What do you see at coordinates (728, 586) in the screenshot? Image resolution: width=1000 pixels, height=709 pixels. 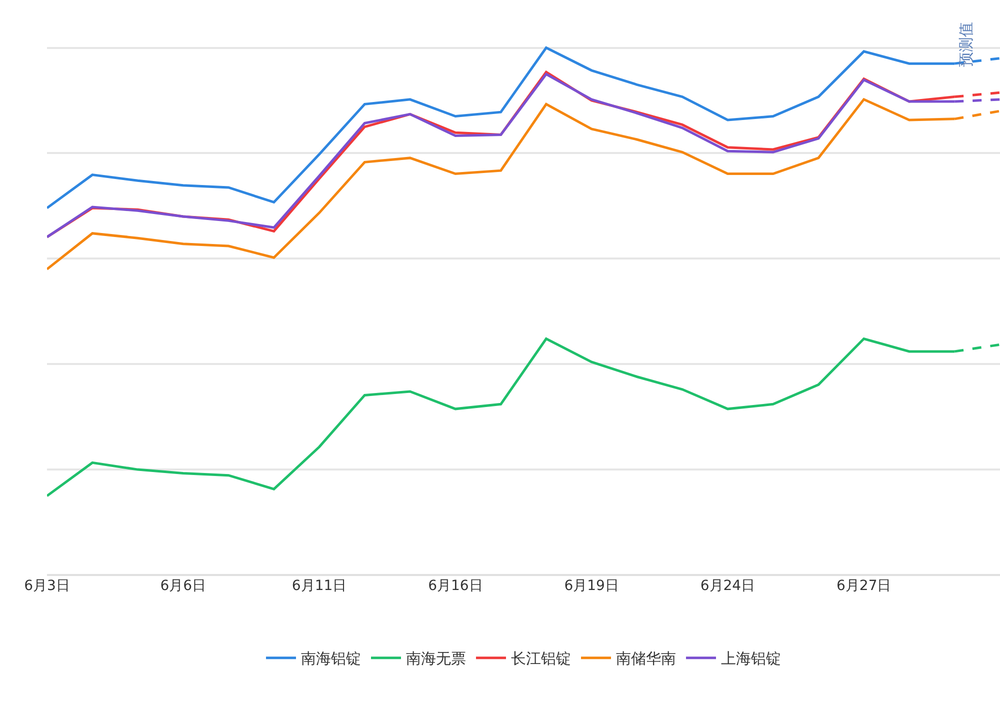 I see `x-tick-label: 6月24日` at bounding box center [728, 586].